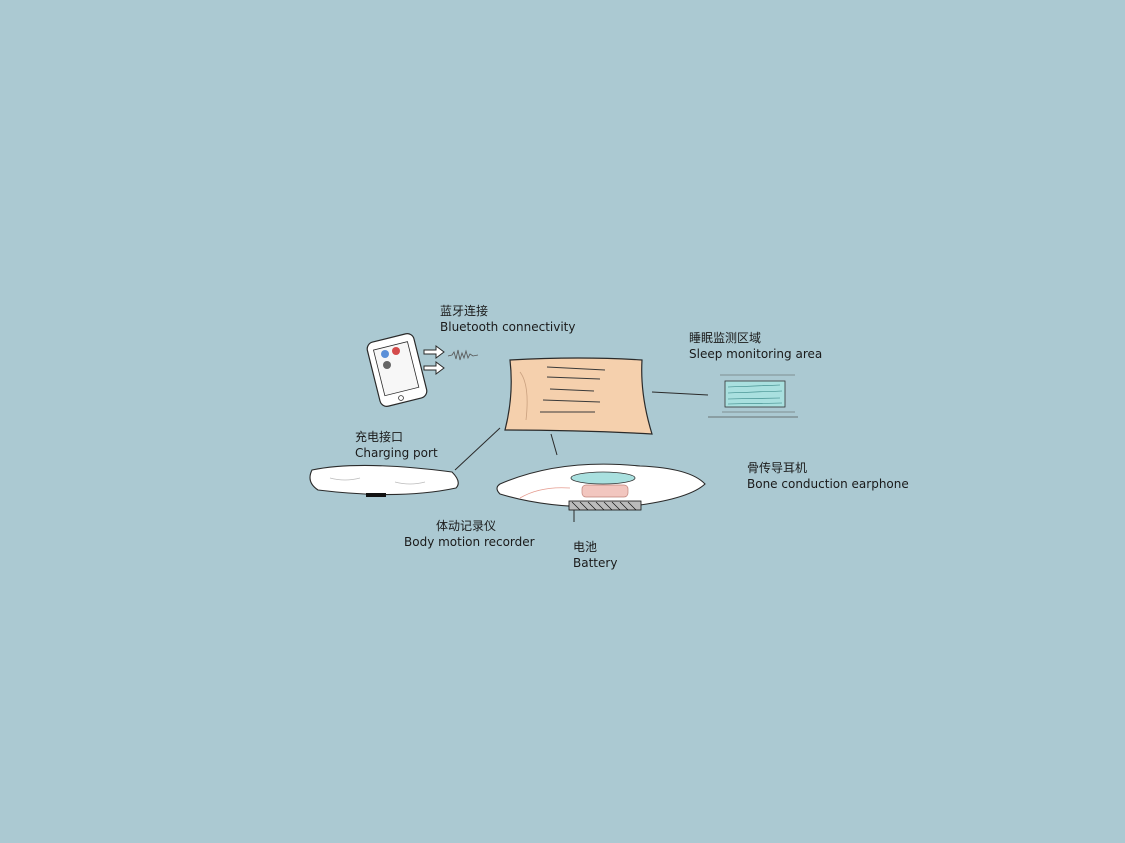  Describe the element at coordinates (753, 396) in the screenshot. I see `sleep-sensor-illustration` at that location.